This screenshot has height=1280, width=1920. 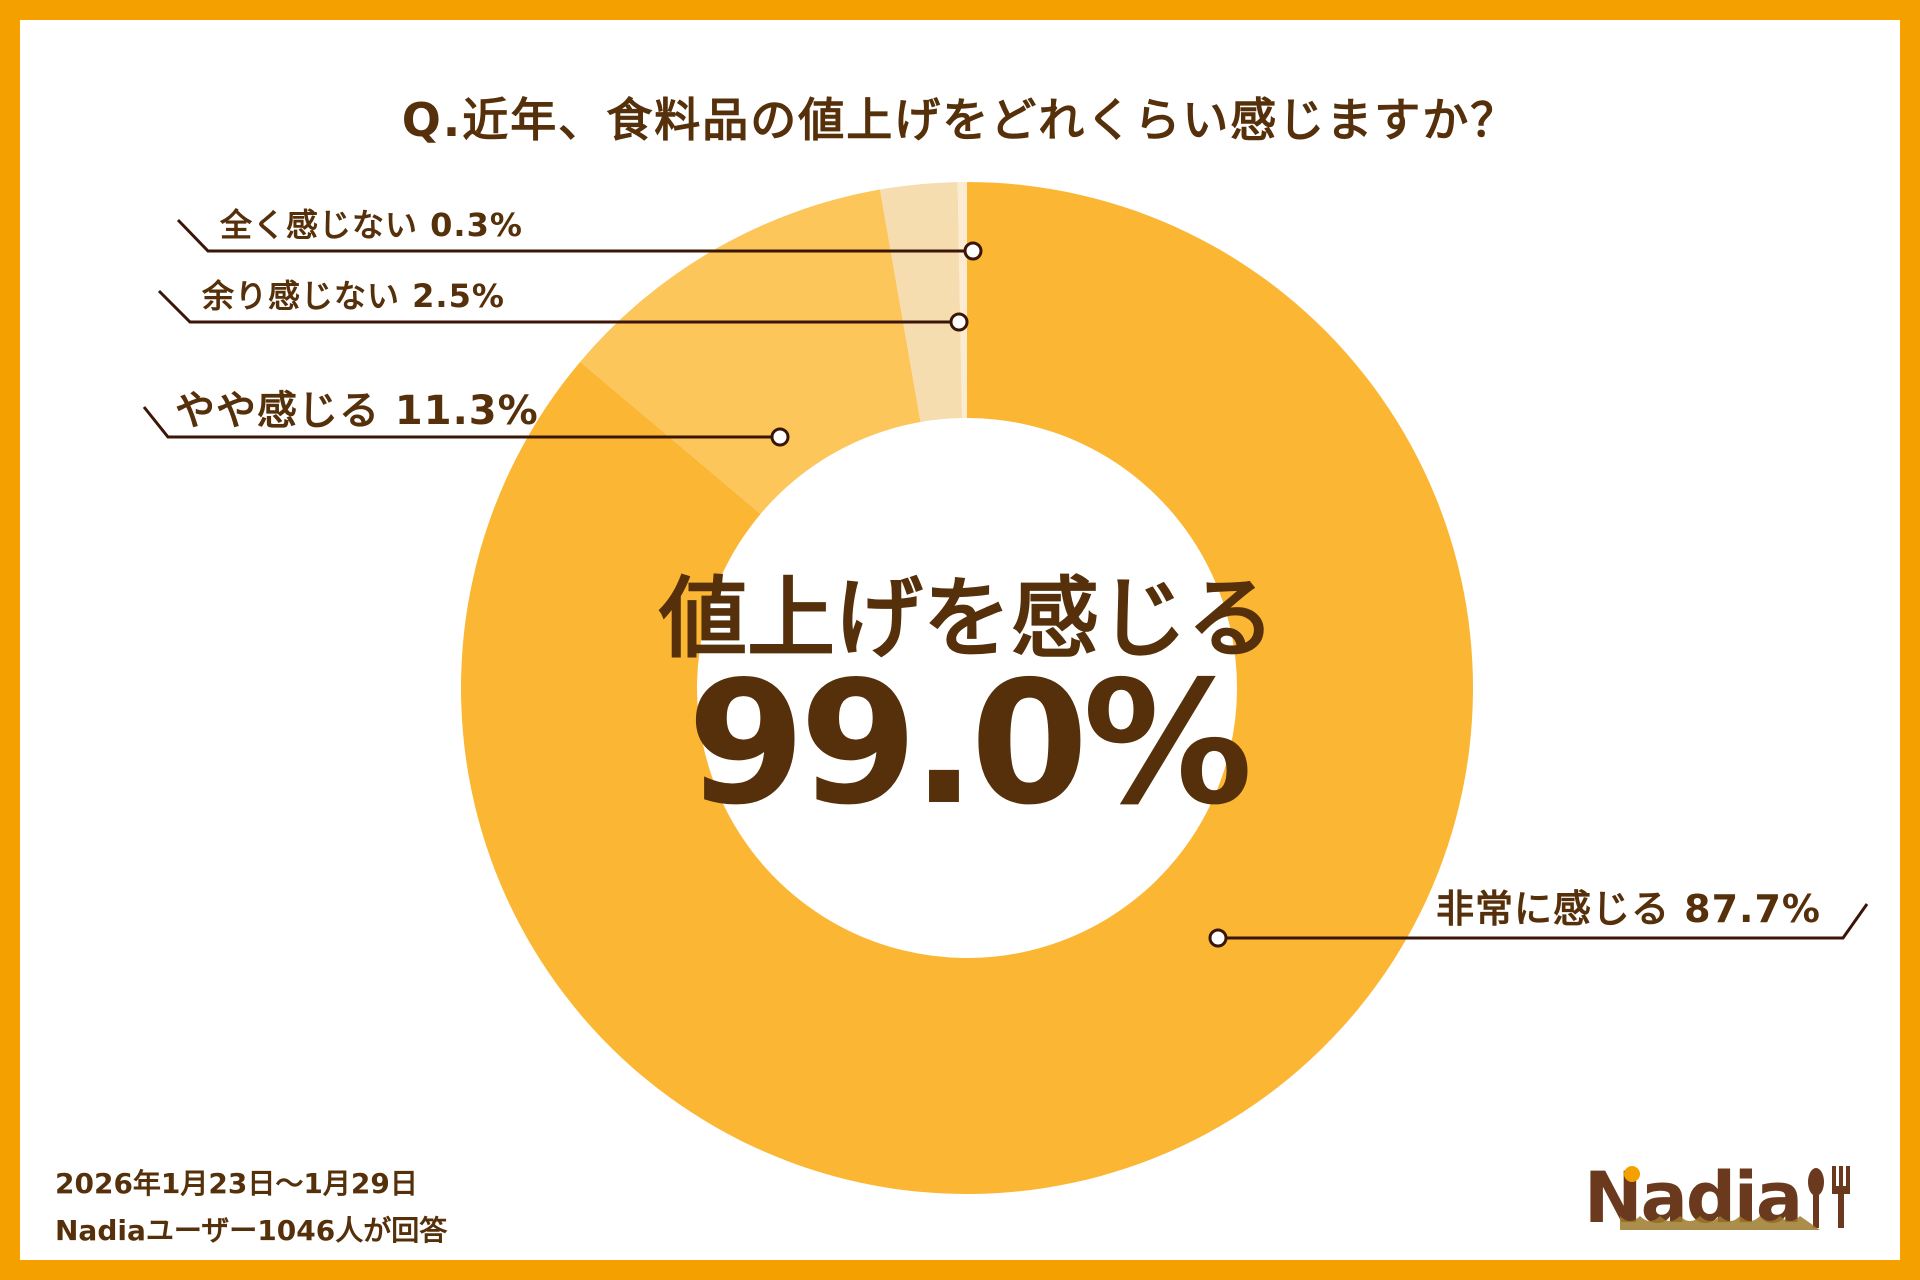 What do you see at coordinates (371, 225) in the screenshot?
I see `label-zenzen: 全く感じない 0.3%` at bounding box center [371, 225].